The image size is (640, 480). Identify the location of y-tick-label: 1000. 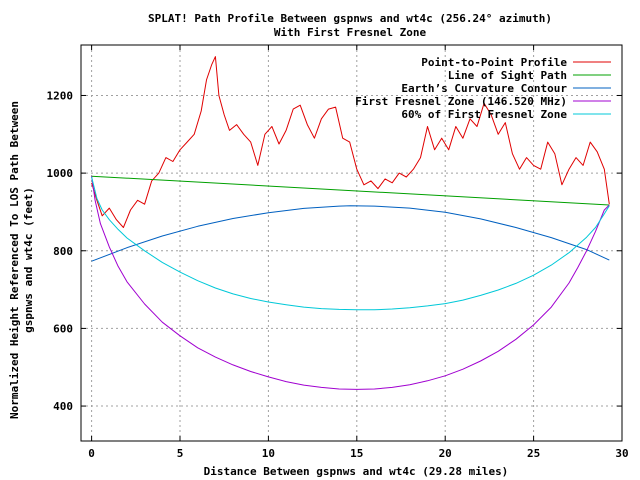
(60, 173).